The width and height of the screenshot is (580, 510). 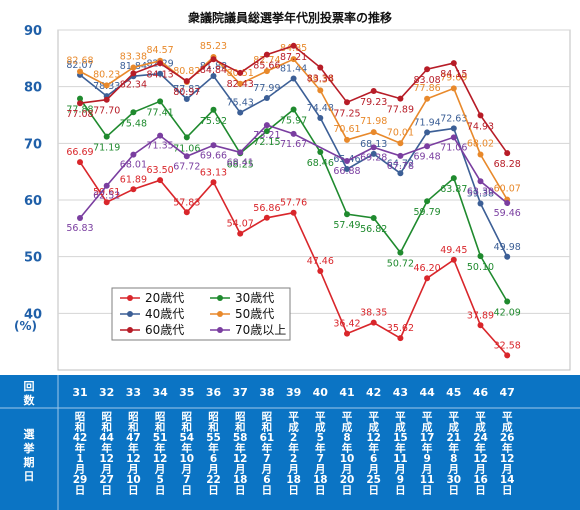 I want to click on election-date-char: 17, so click(x=427, y=438).